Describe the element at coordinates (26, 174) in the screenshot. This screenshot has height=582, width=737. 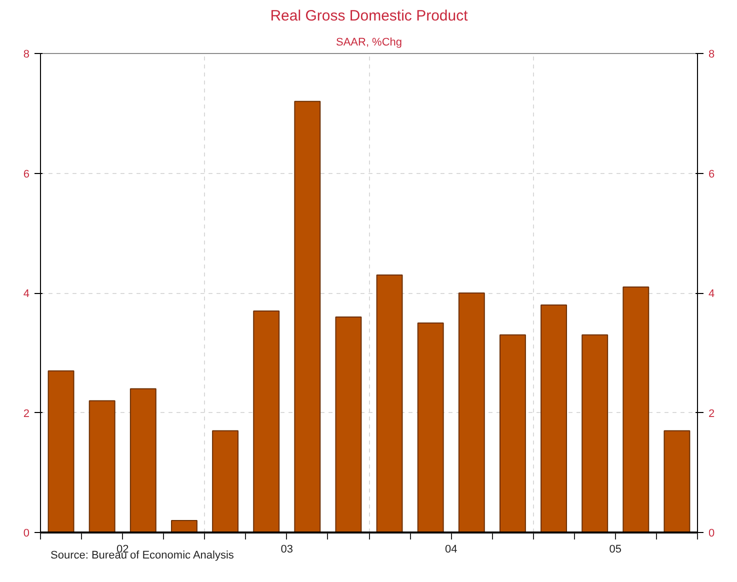
I see `y-tick-label: 6` at that location.